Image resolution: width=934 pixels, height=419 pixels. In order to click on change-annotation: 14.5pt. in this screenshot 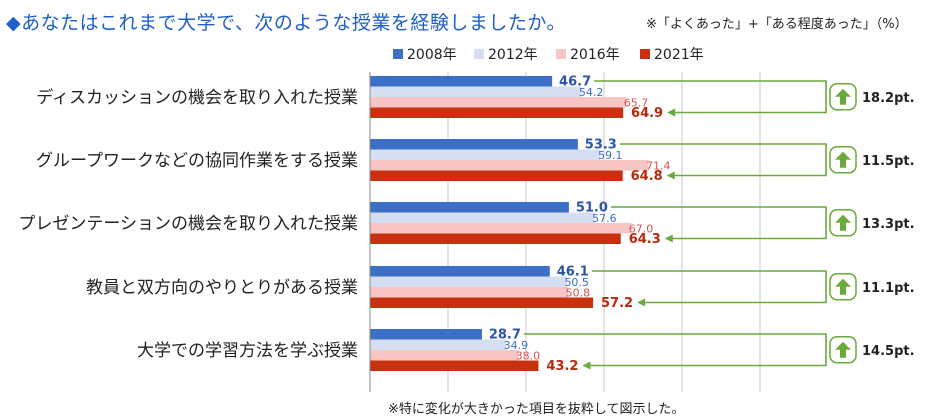, I will do `click(888, 351)`.